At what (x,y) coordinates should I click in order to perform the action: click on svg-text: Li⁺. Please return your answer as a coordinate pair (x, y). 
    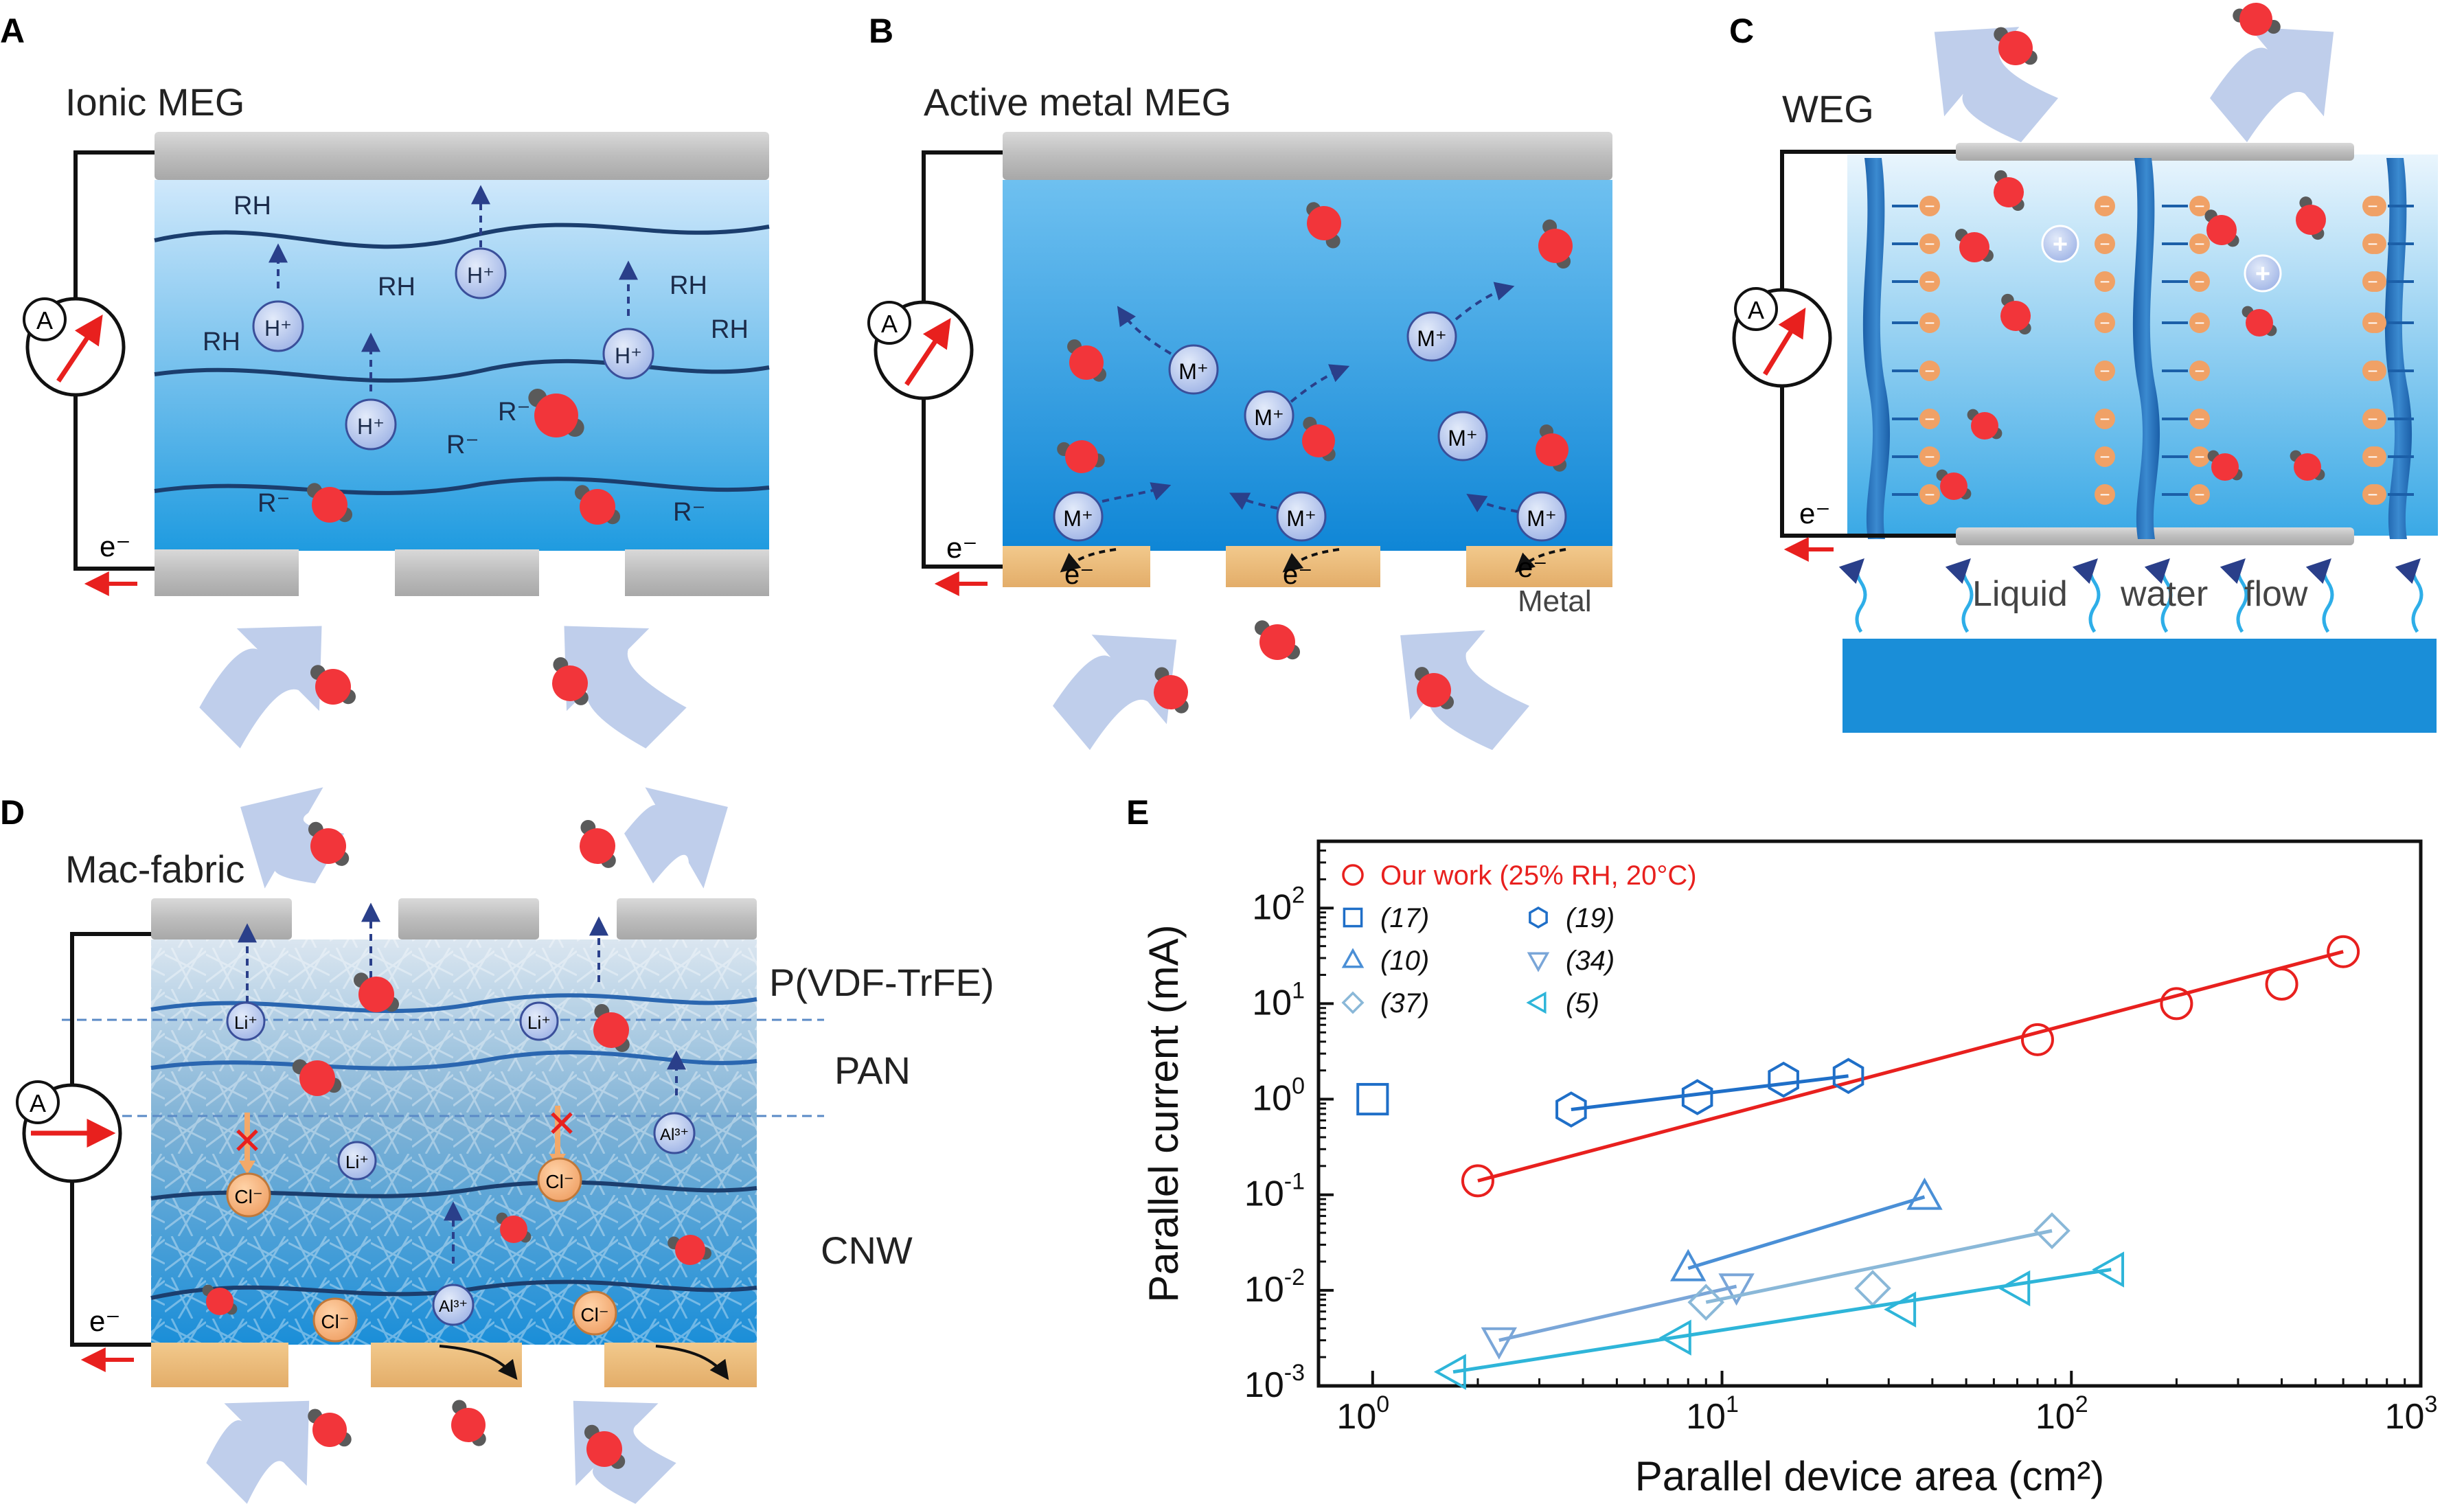
    Looking at the image, I should click on (357, 1162).